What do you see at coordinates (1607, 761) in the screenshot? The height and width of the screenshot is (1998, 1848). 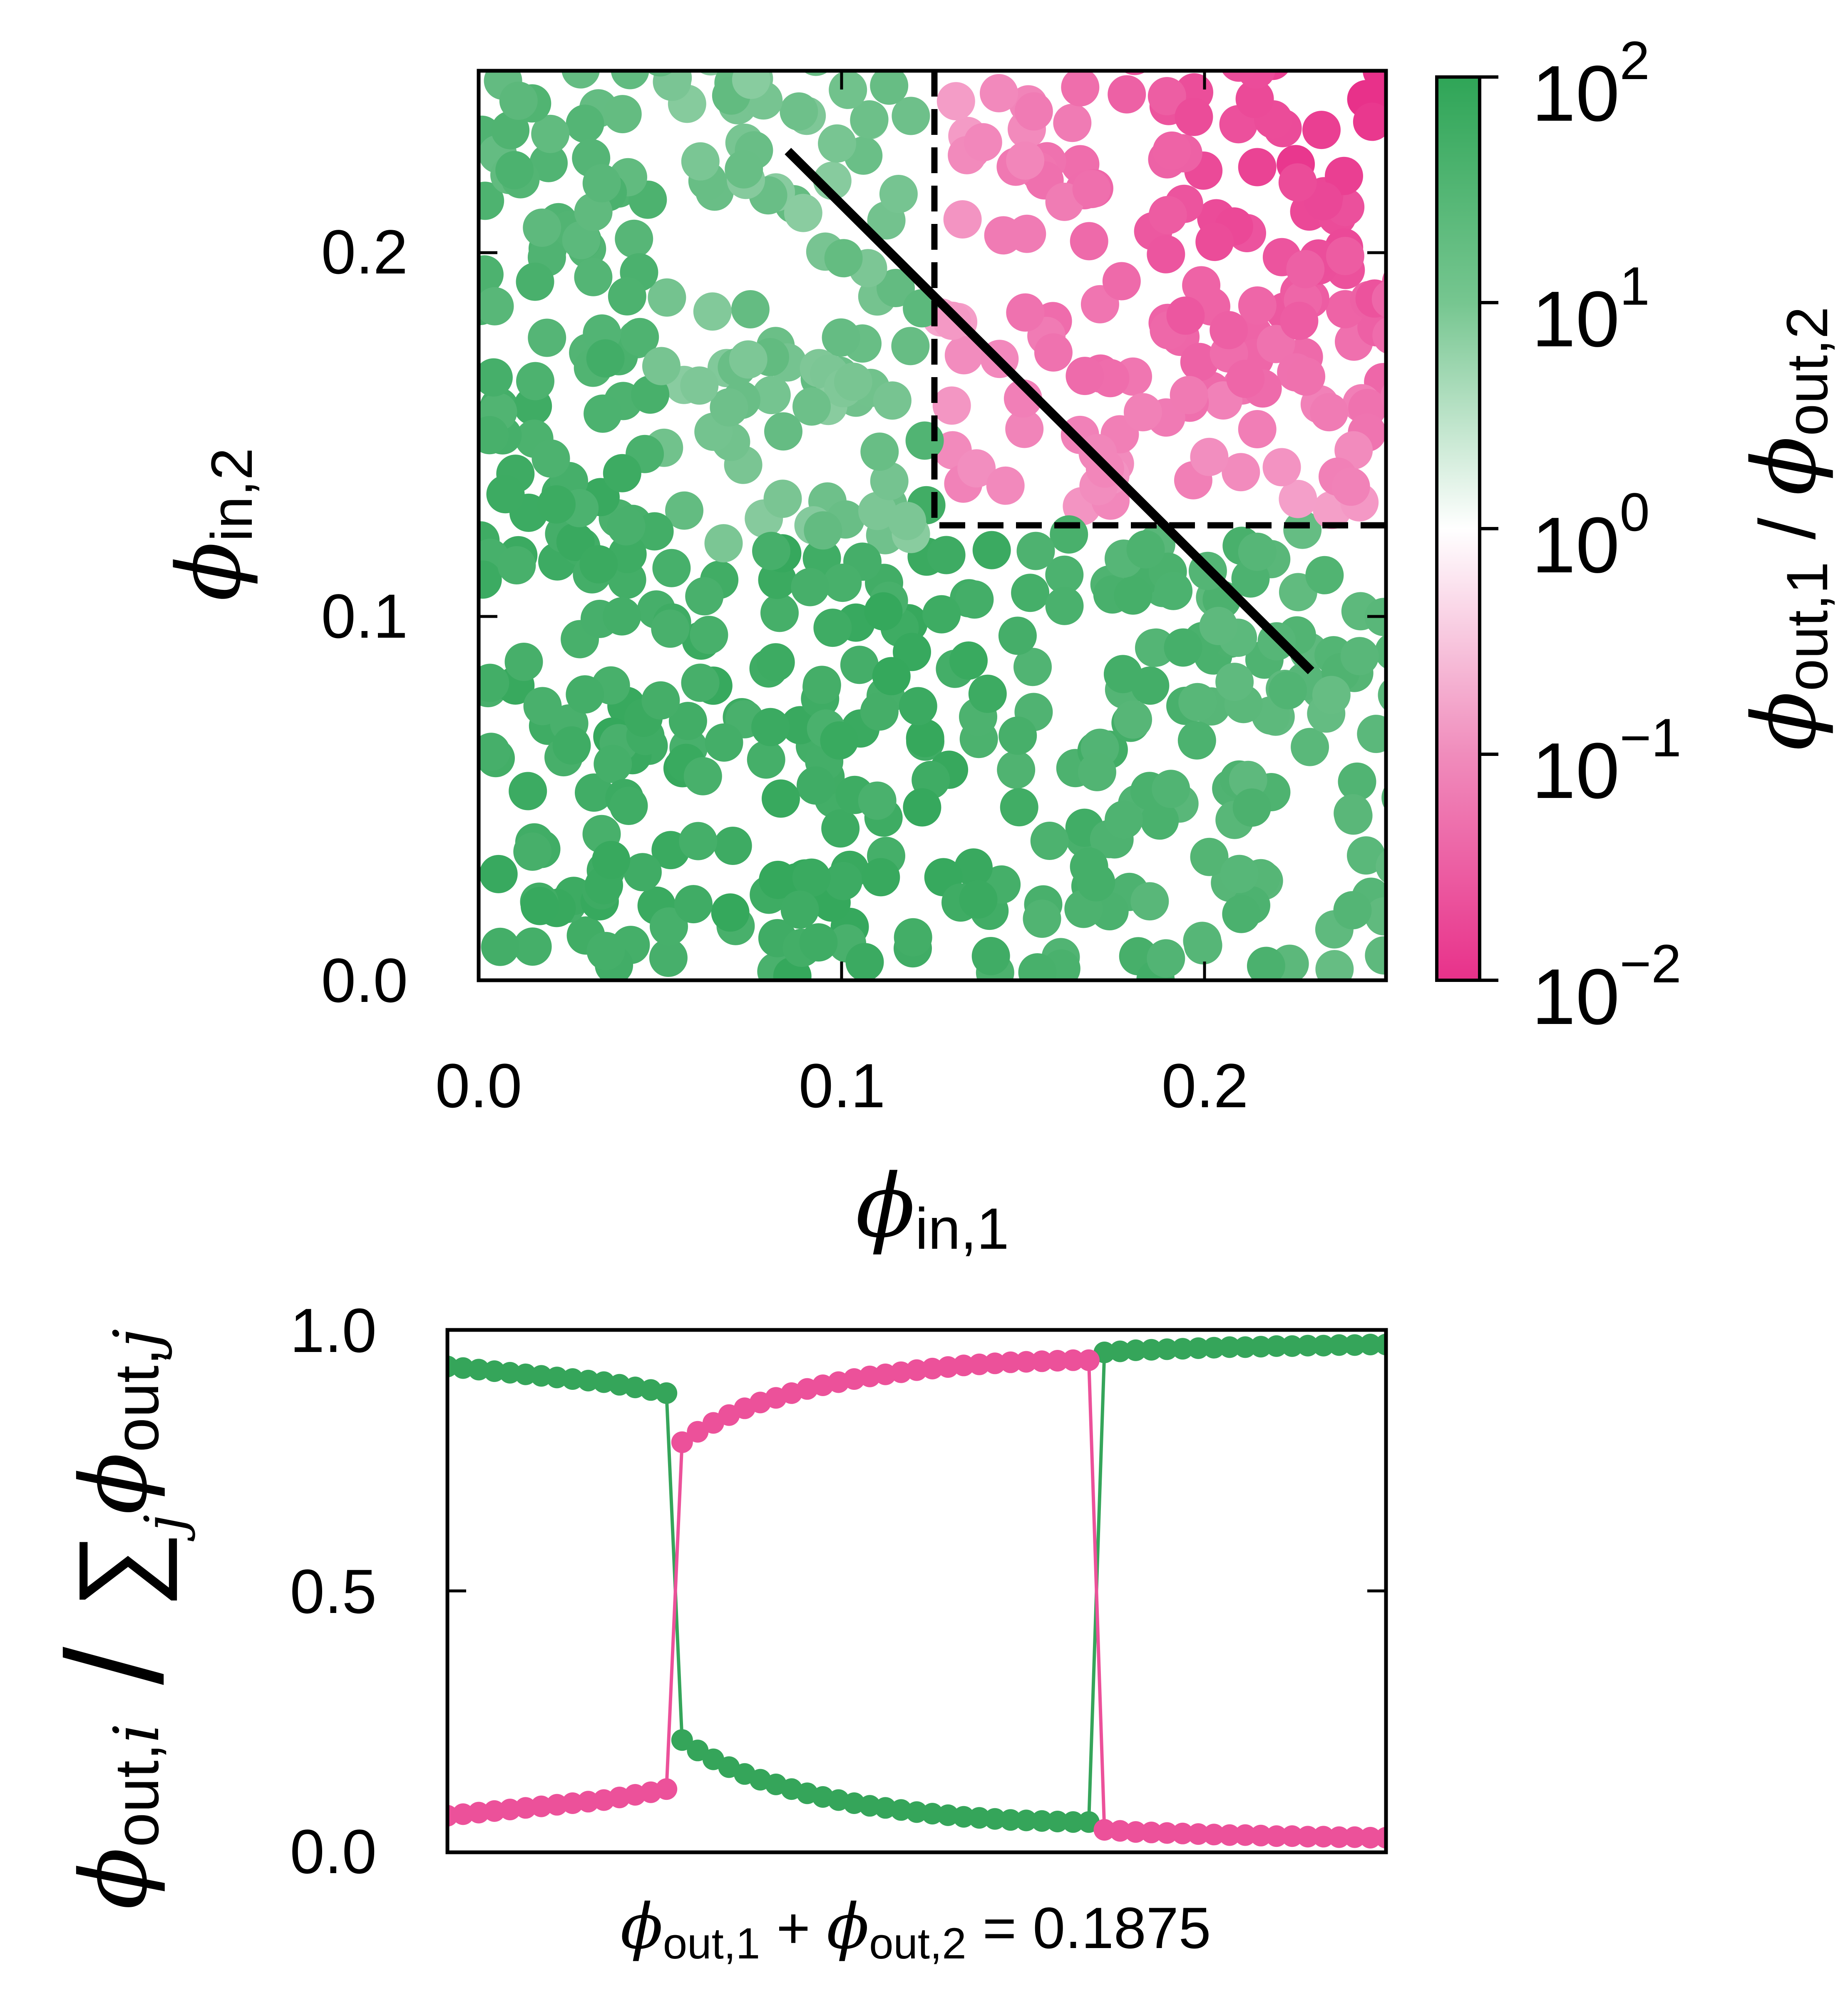 I see `colorbar-tick-label: 10⁻¹` at bounding box center [1607, 761].